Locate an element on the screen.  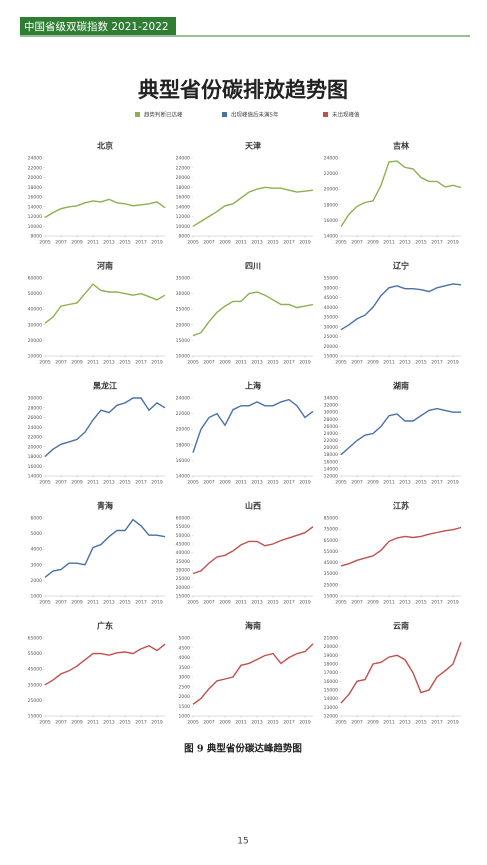
y-tick-label: 1000 is located at coordinates (37, 597).